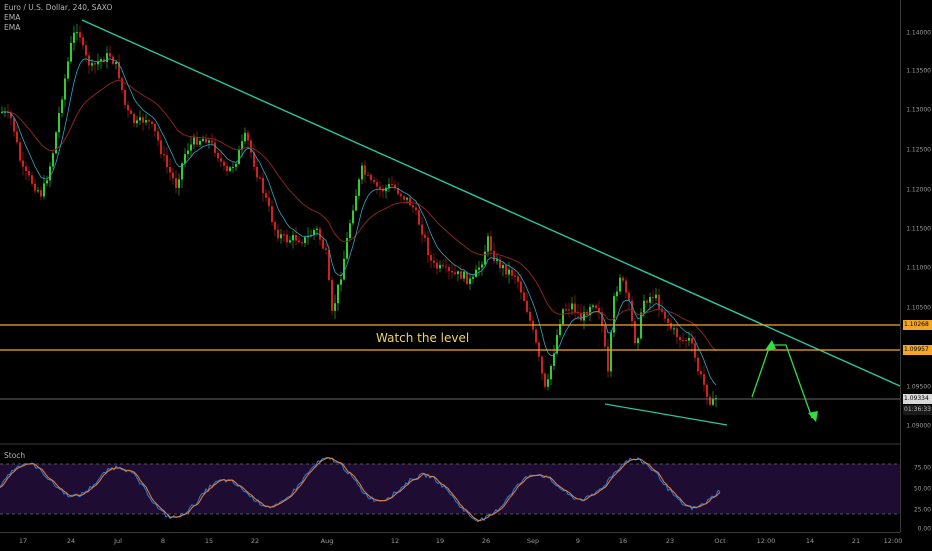 The image size is (932, 551). Describe the element at coordinates (118, 541) in the screenshot. I see `time-tick: Jul` at that location.